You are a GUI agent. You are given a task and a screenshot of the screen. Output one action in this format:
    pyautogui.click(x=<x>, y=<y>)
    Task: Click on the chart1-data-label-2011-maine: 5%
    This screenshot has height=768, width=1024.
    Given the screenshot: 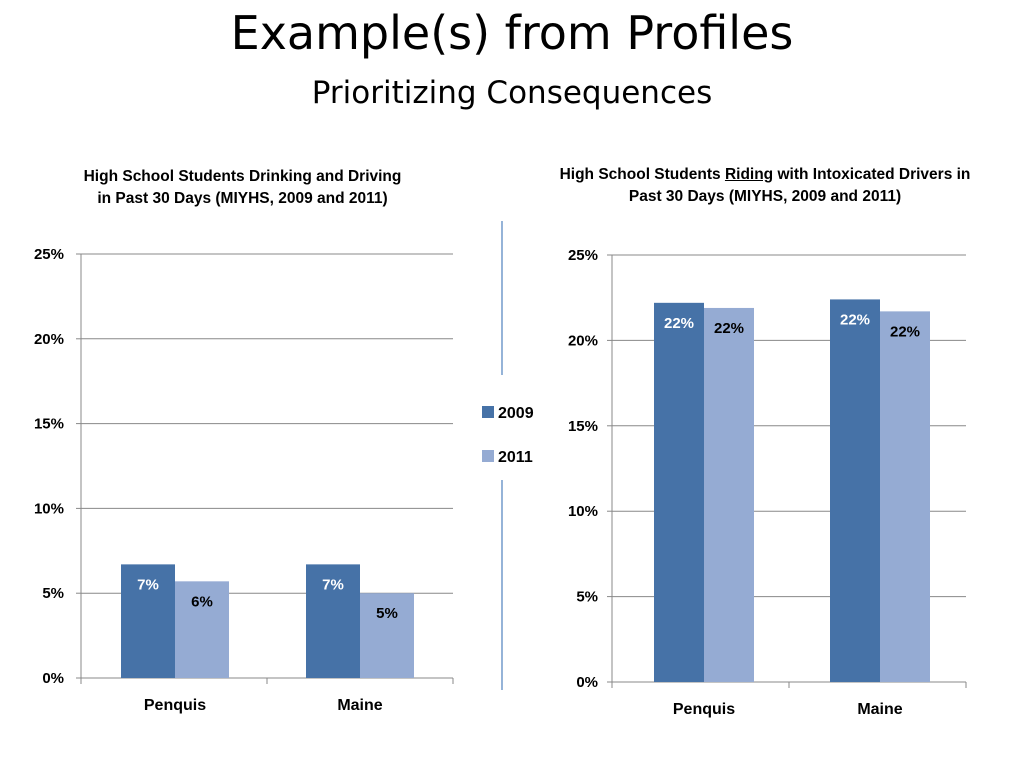 What is the action you would take?
    pyautogui.click(x=387, y=613)
    